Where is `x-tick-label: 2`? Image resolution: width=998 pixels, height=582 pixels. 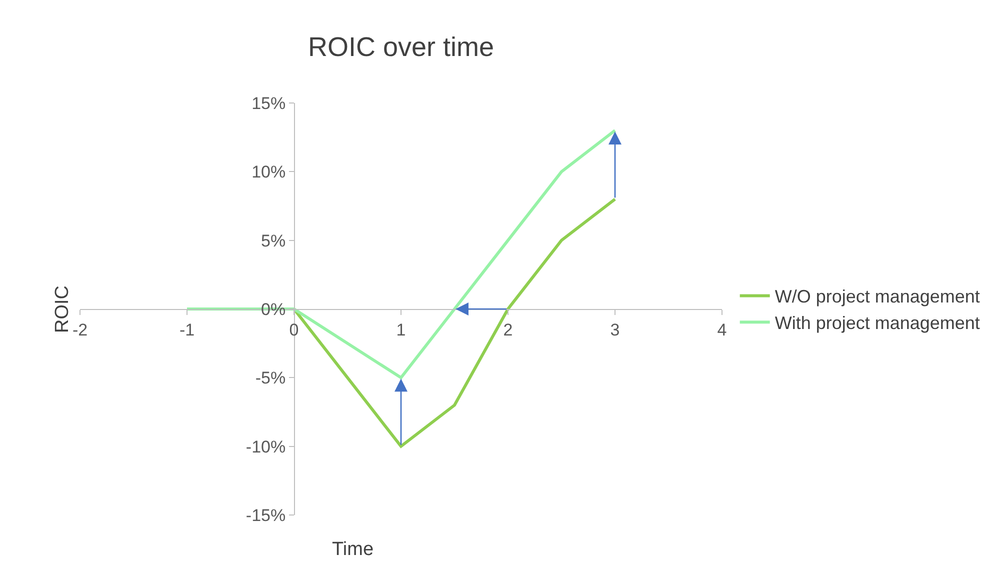 x-tick-label: 2 is located at coordinates (508, 330).